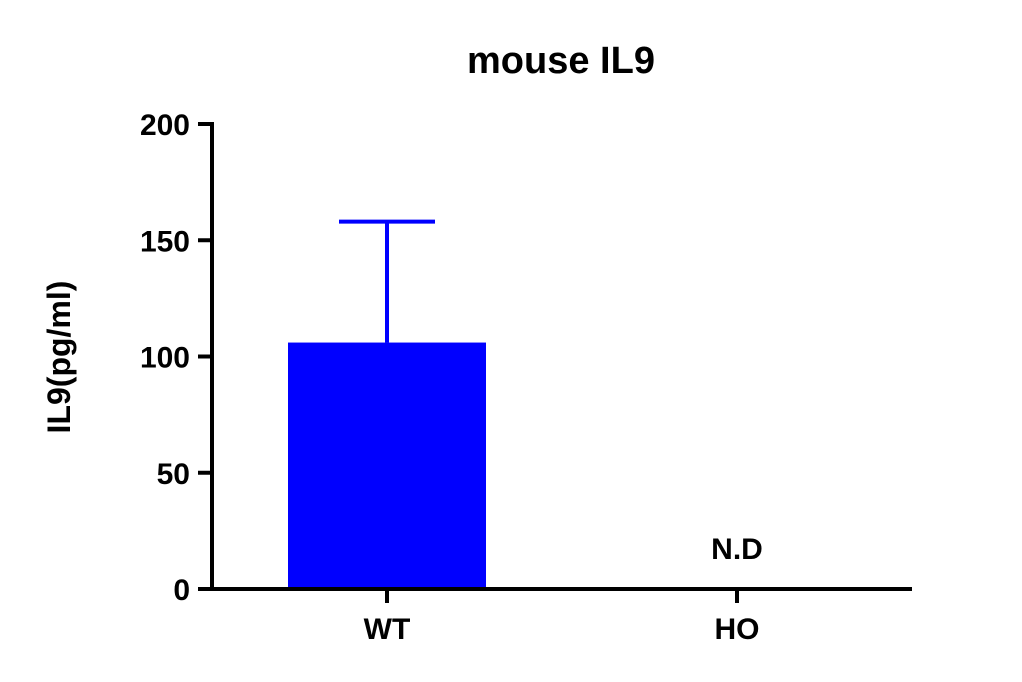 The height and width of the screenshot is (682, 1022). Describe the element at coordinates (165, 125) in the screenshot. I see `y-tick-label: 200` at that location.